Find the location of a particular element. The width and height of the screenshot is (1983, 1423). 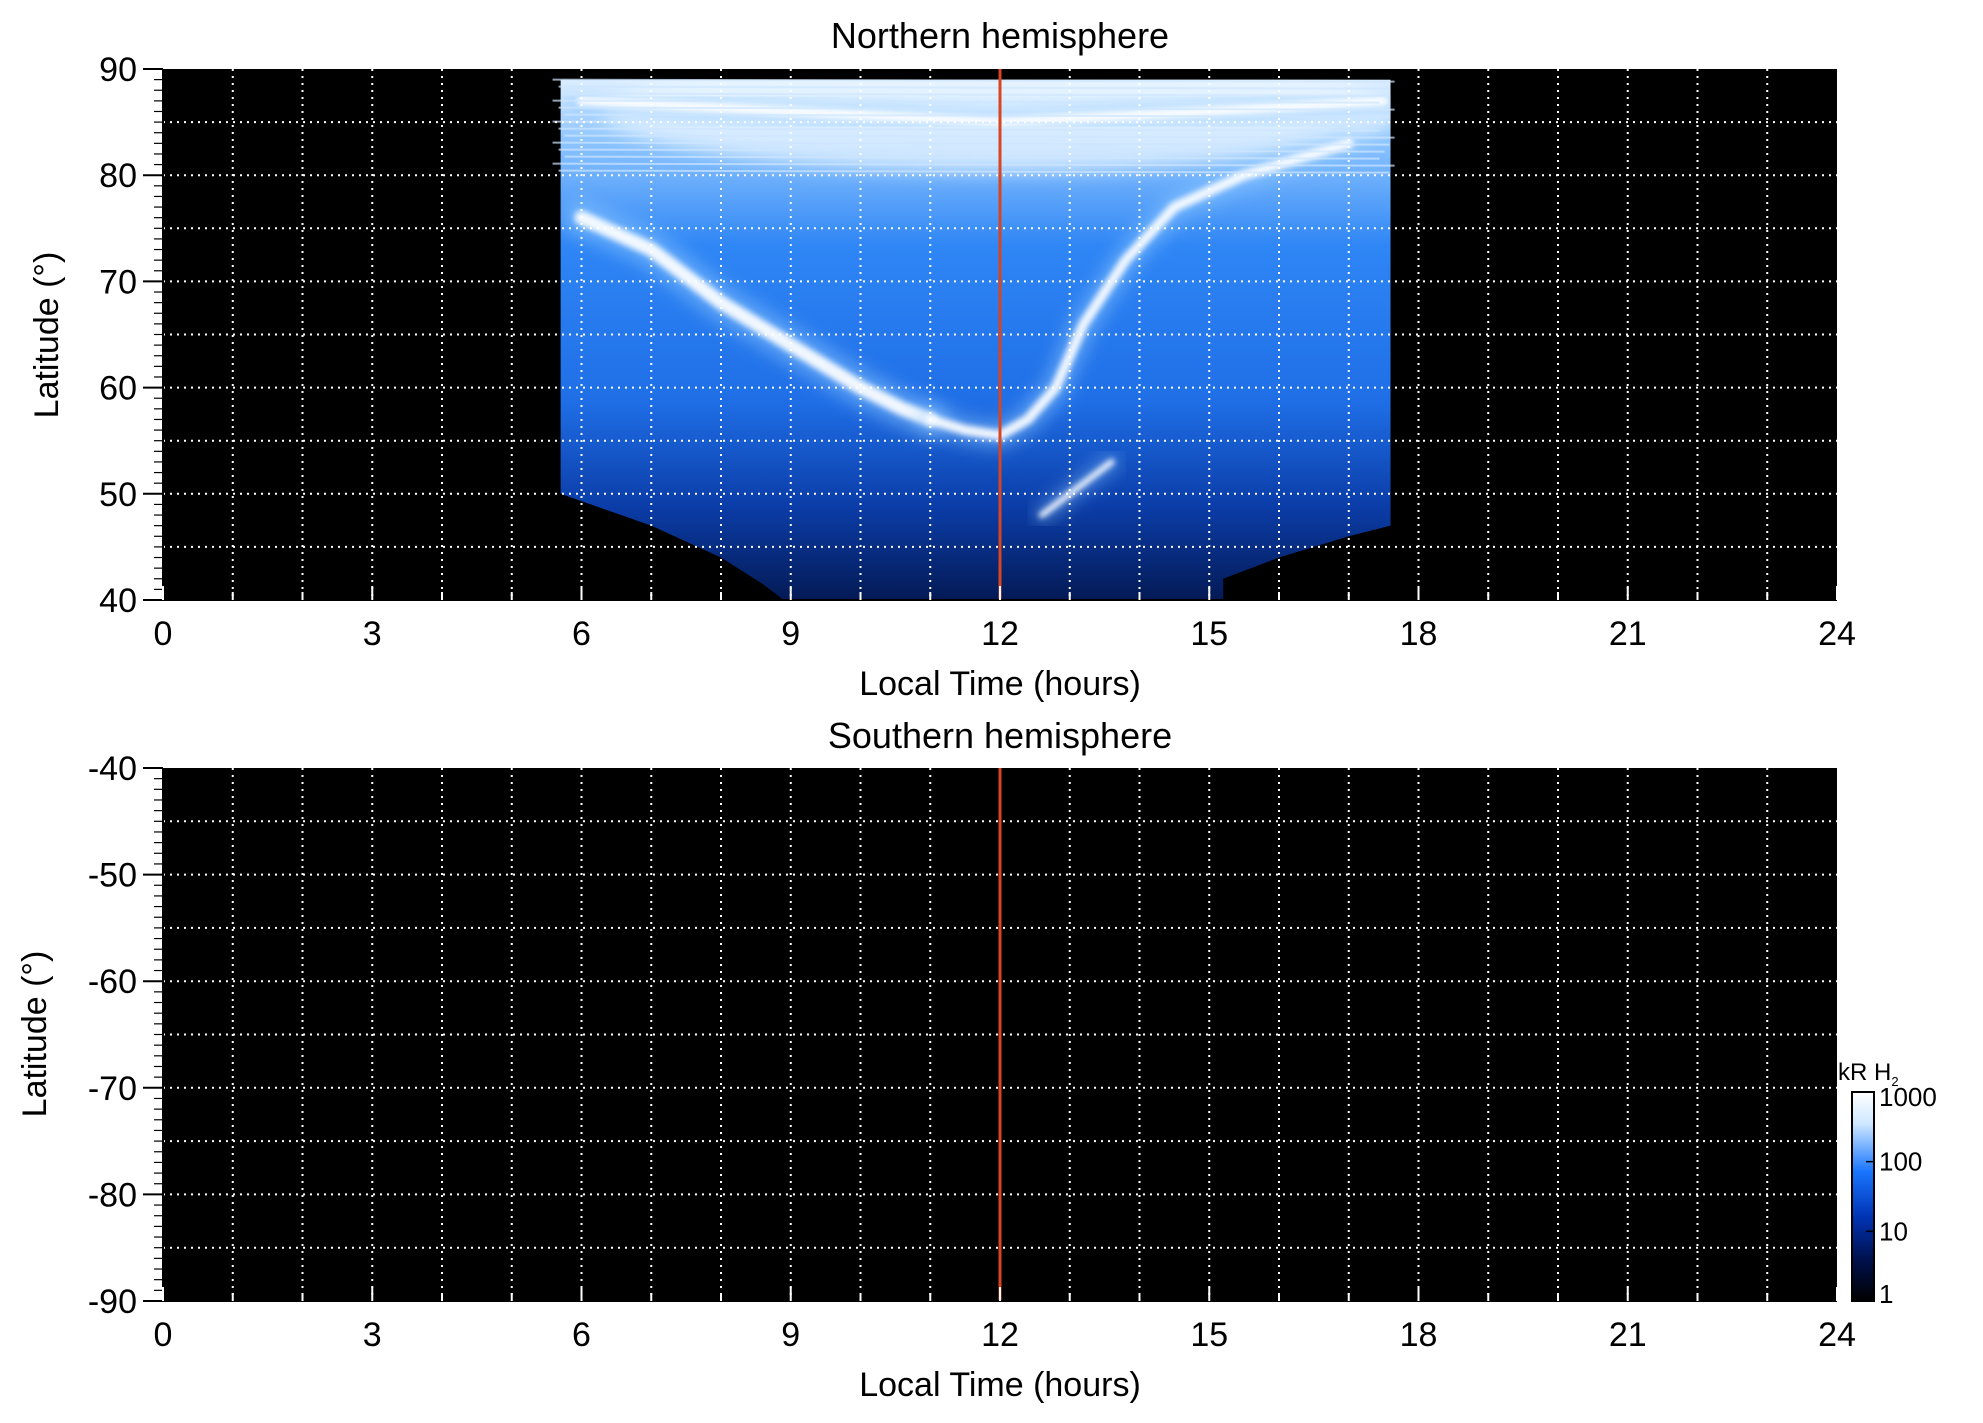

colorbar-label-main: kR H is located at coordinates (1864, 1072).